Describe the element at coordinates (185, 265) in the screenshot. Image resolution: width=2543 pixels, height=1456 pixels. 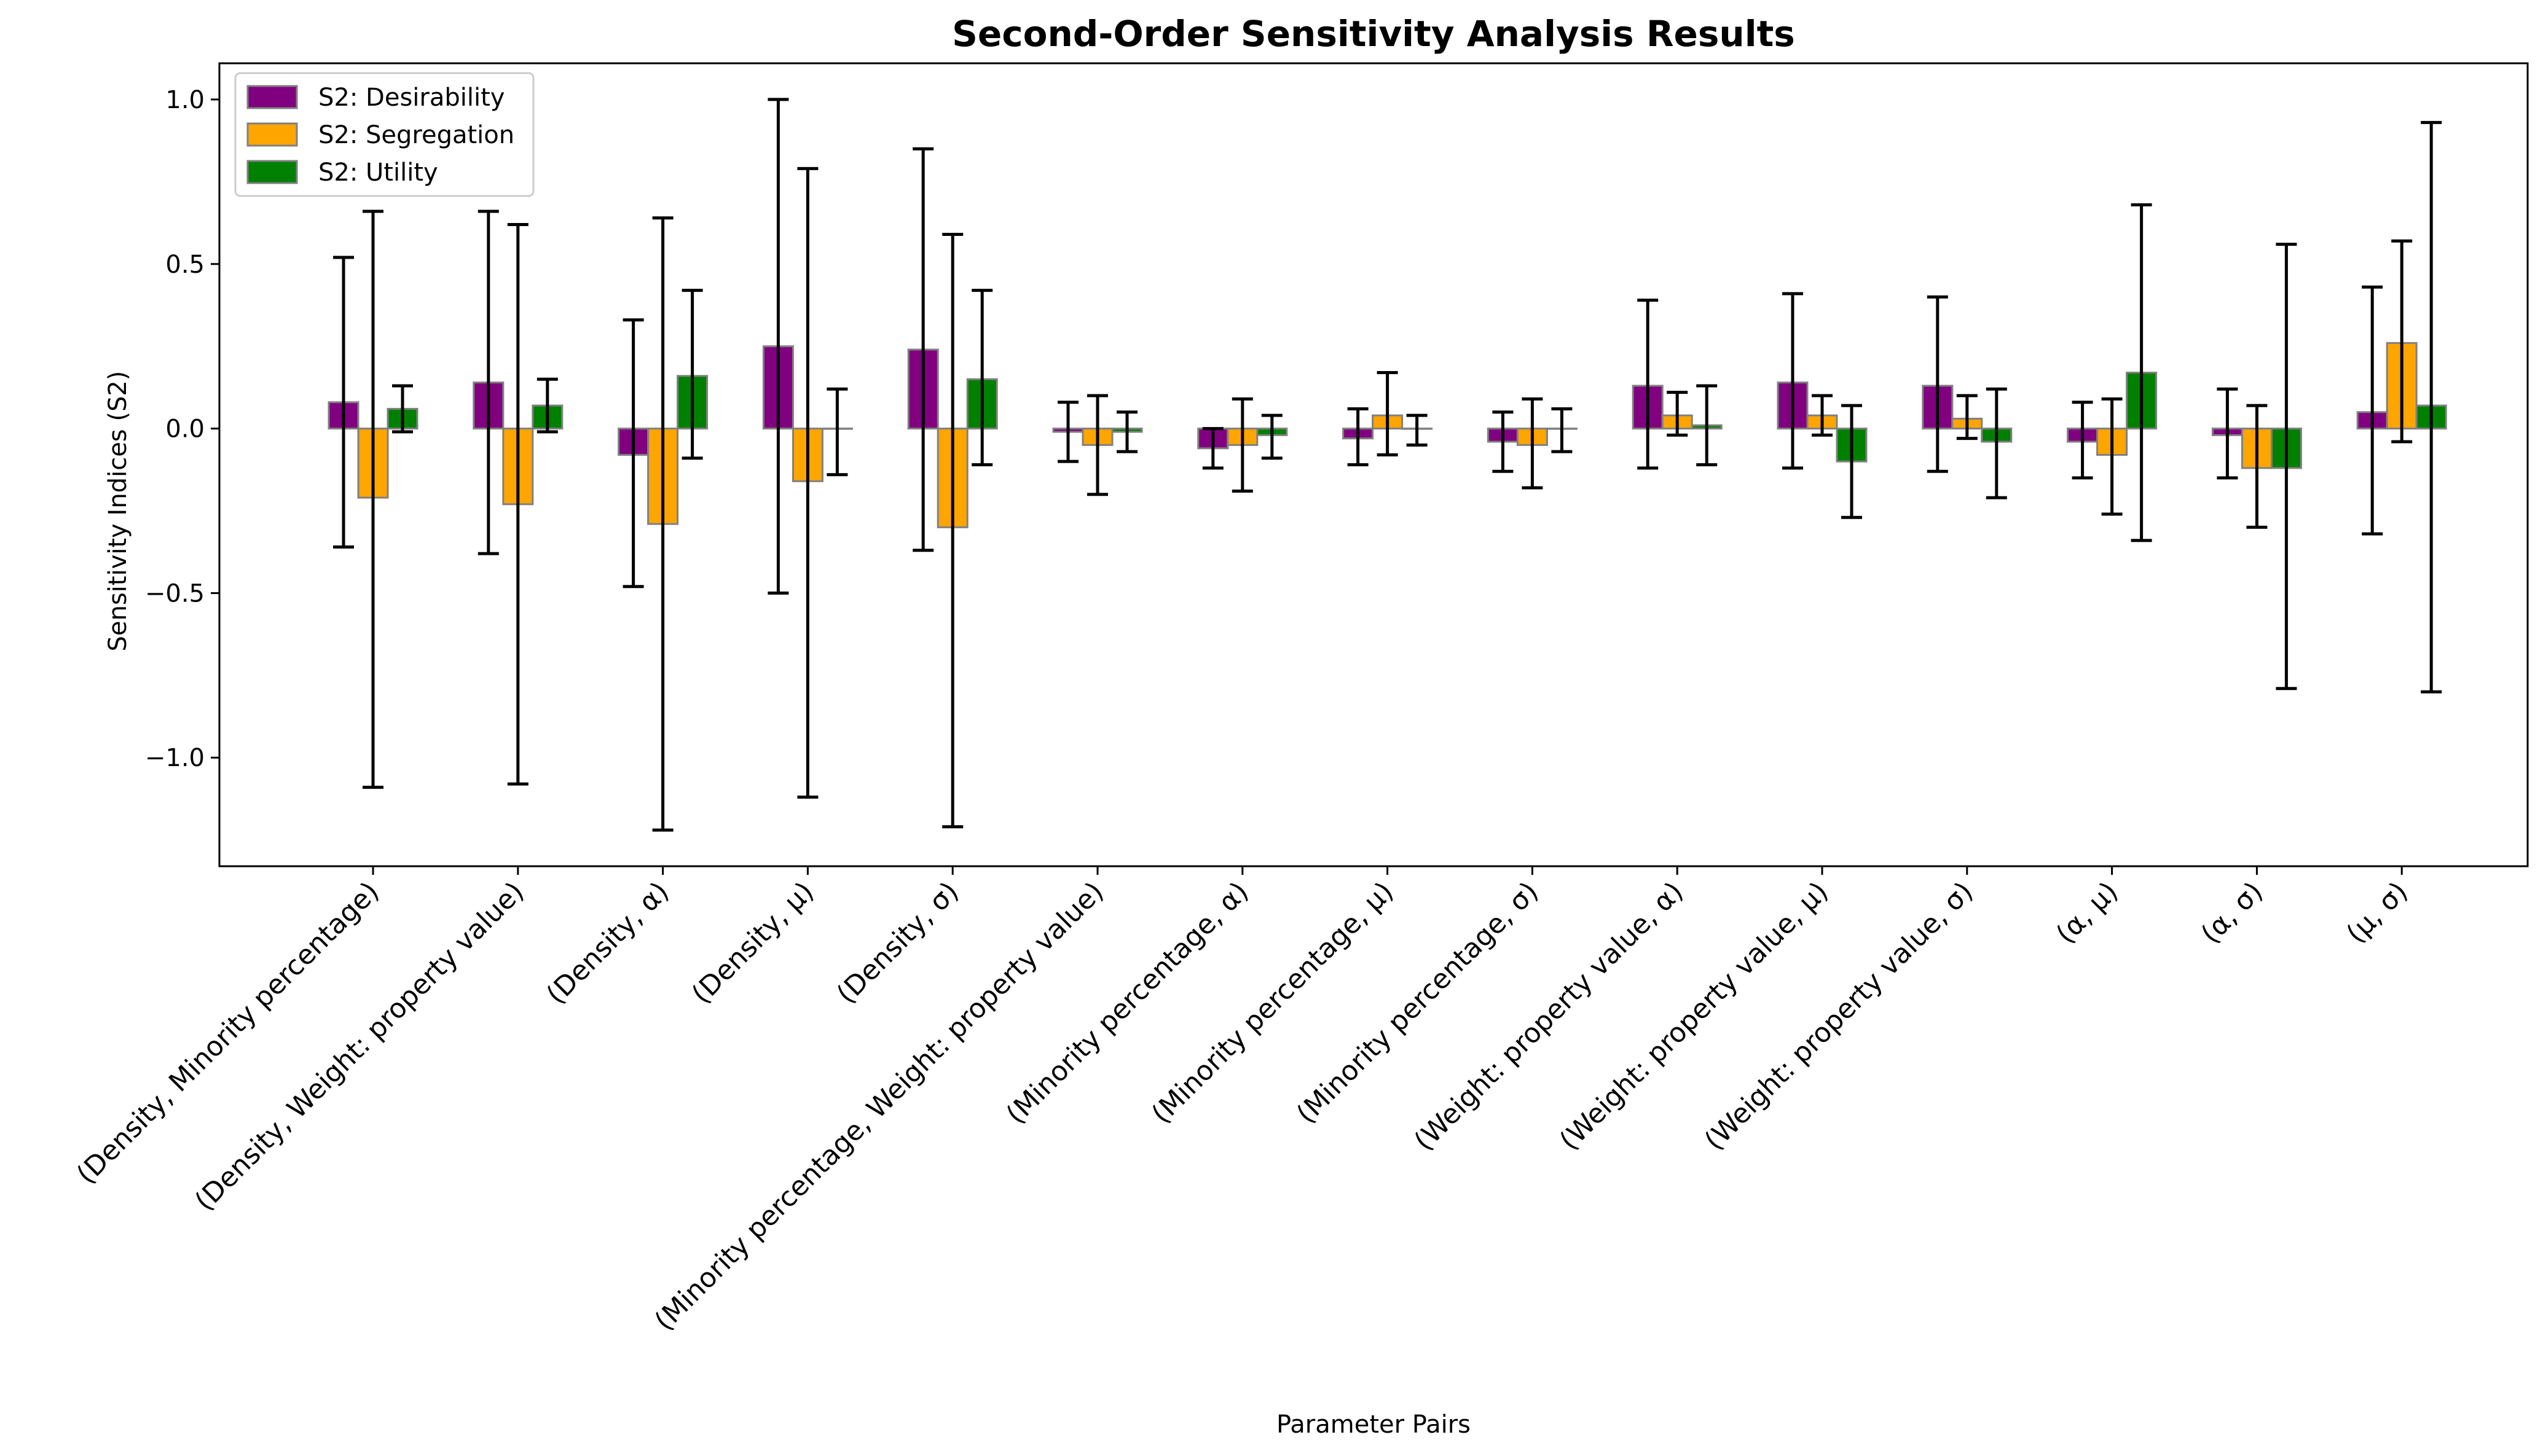
I see `y-tick-label: 0.5` at that location.